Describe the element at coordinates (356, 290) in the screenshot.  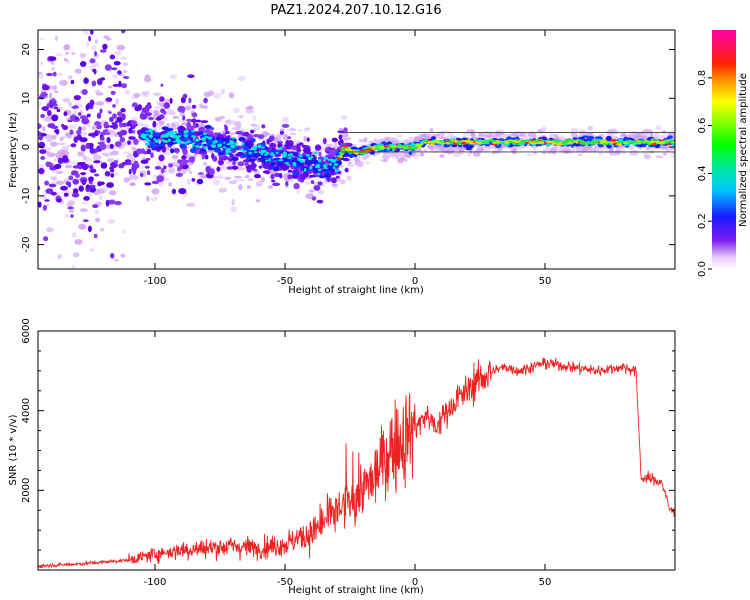
I see `spectrogram-x-axis-label: Height of straight line (km)` at that location.